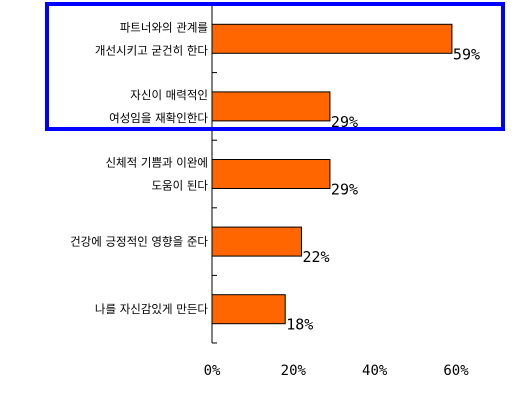 Image resolution: width=528 pixels, height=401 pixels. Describe the element at coordinates (152, 38) in the screenshot. I see `category-label: 파트너와의 관계를 개선시키고 굳건히 한다` at that location.